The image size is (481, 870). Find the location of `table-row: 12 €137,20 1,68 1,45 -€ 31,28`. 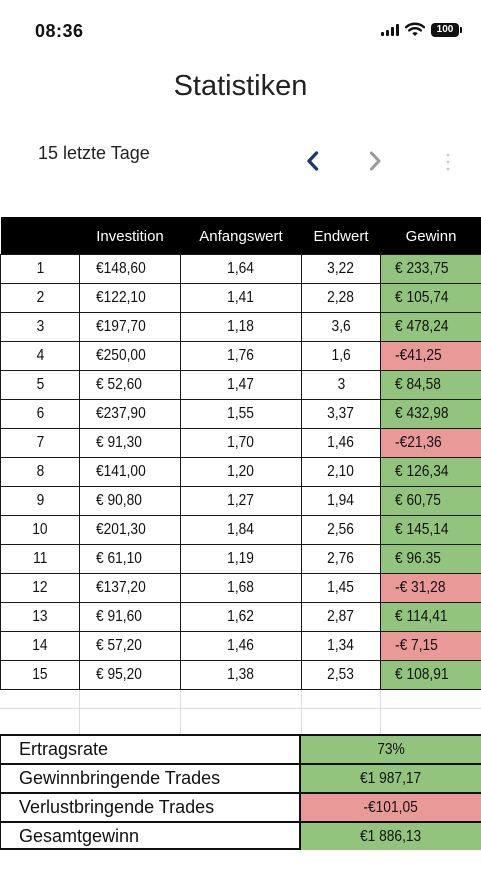

table-row: 12 €137,20 1,68 1,45 -€ 31,28 is located at coordinates (240, 587).